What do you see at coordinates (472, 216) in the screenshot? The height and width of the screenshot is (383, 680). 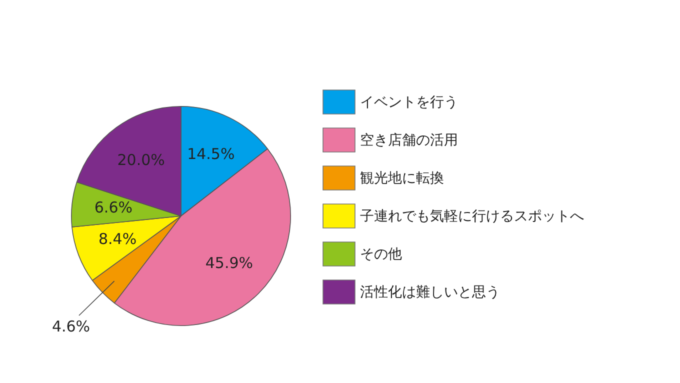 I see `legend-label: 子連れでも気軽に行けるスポットへ` at bounding box center [472, 216].